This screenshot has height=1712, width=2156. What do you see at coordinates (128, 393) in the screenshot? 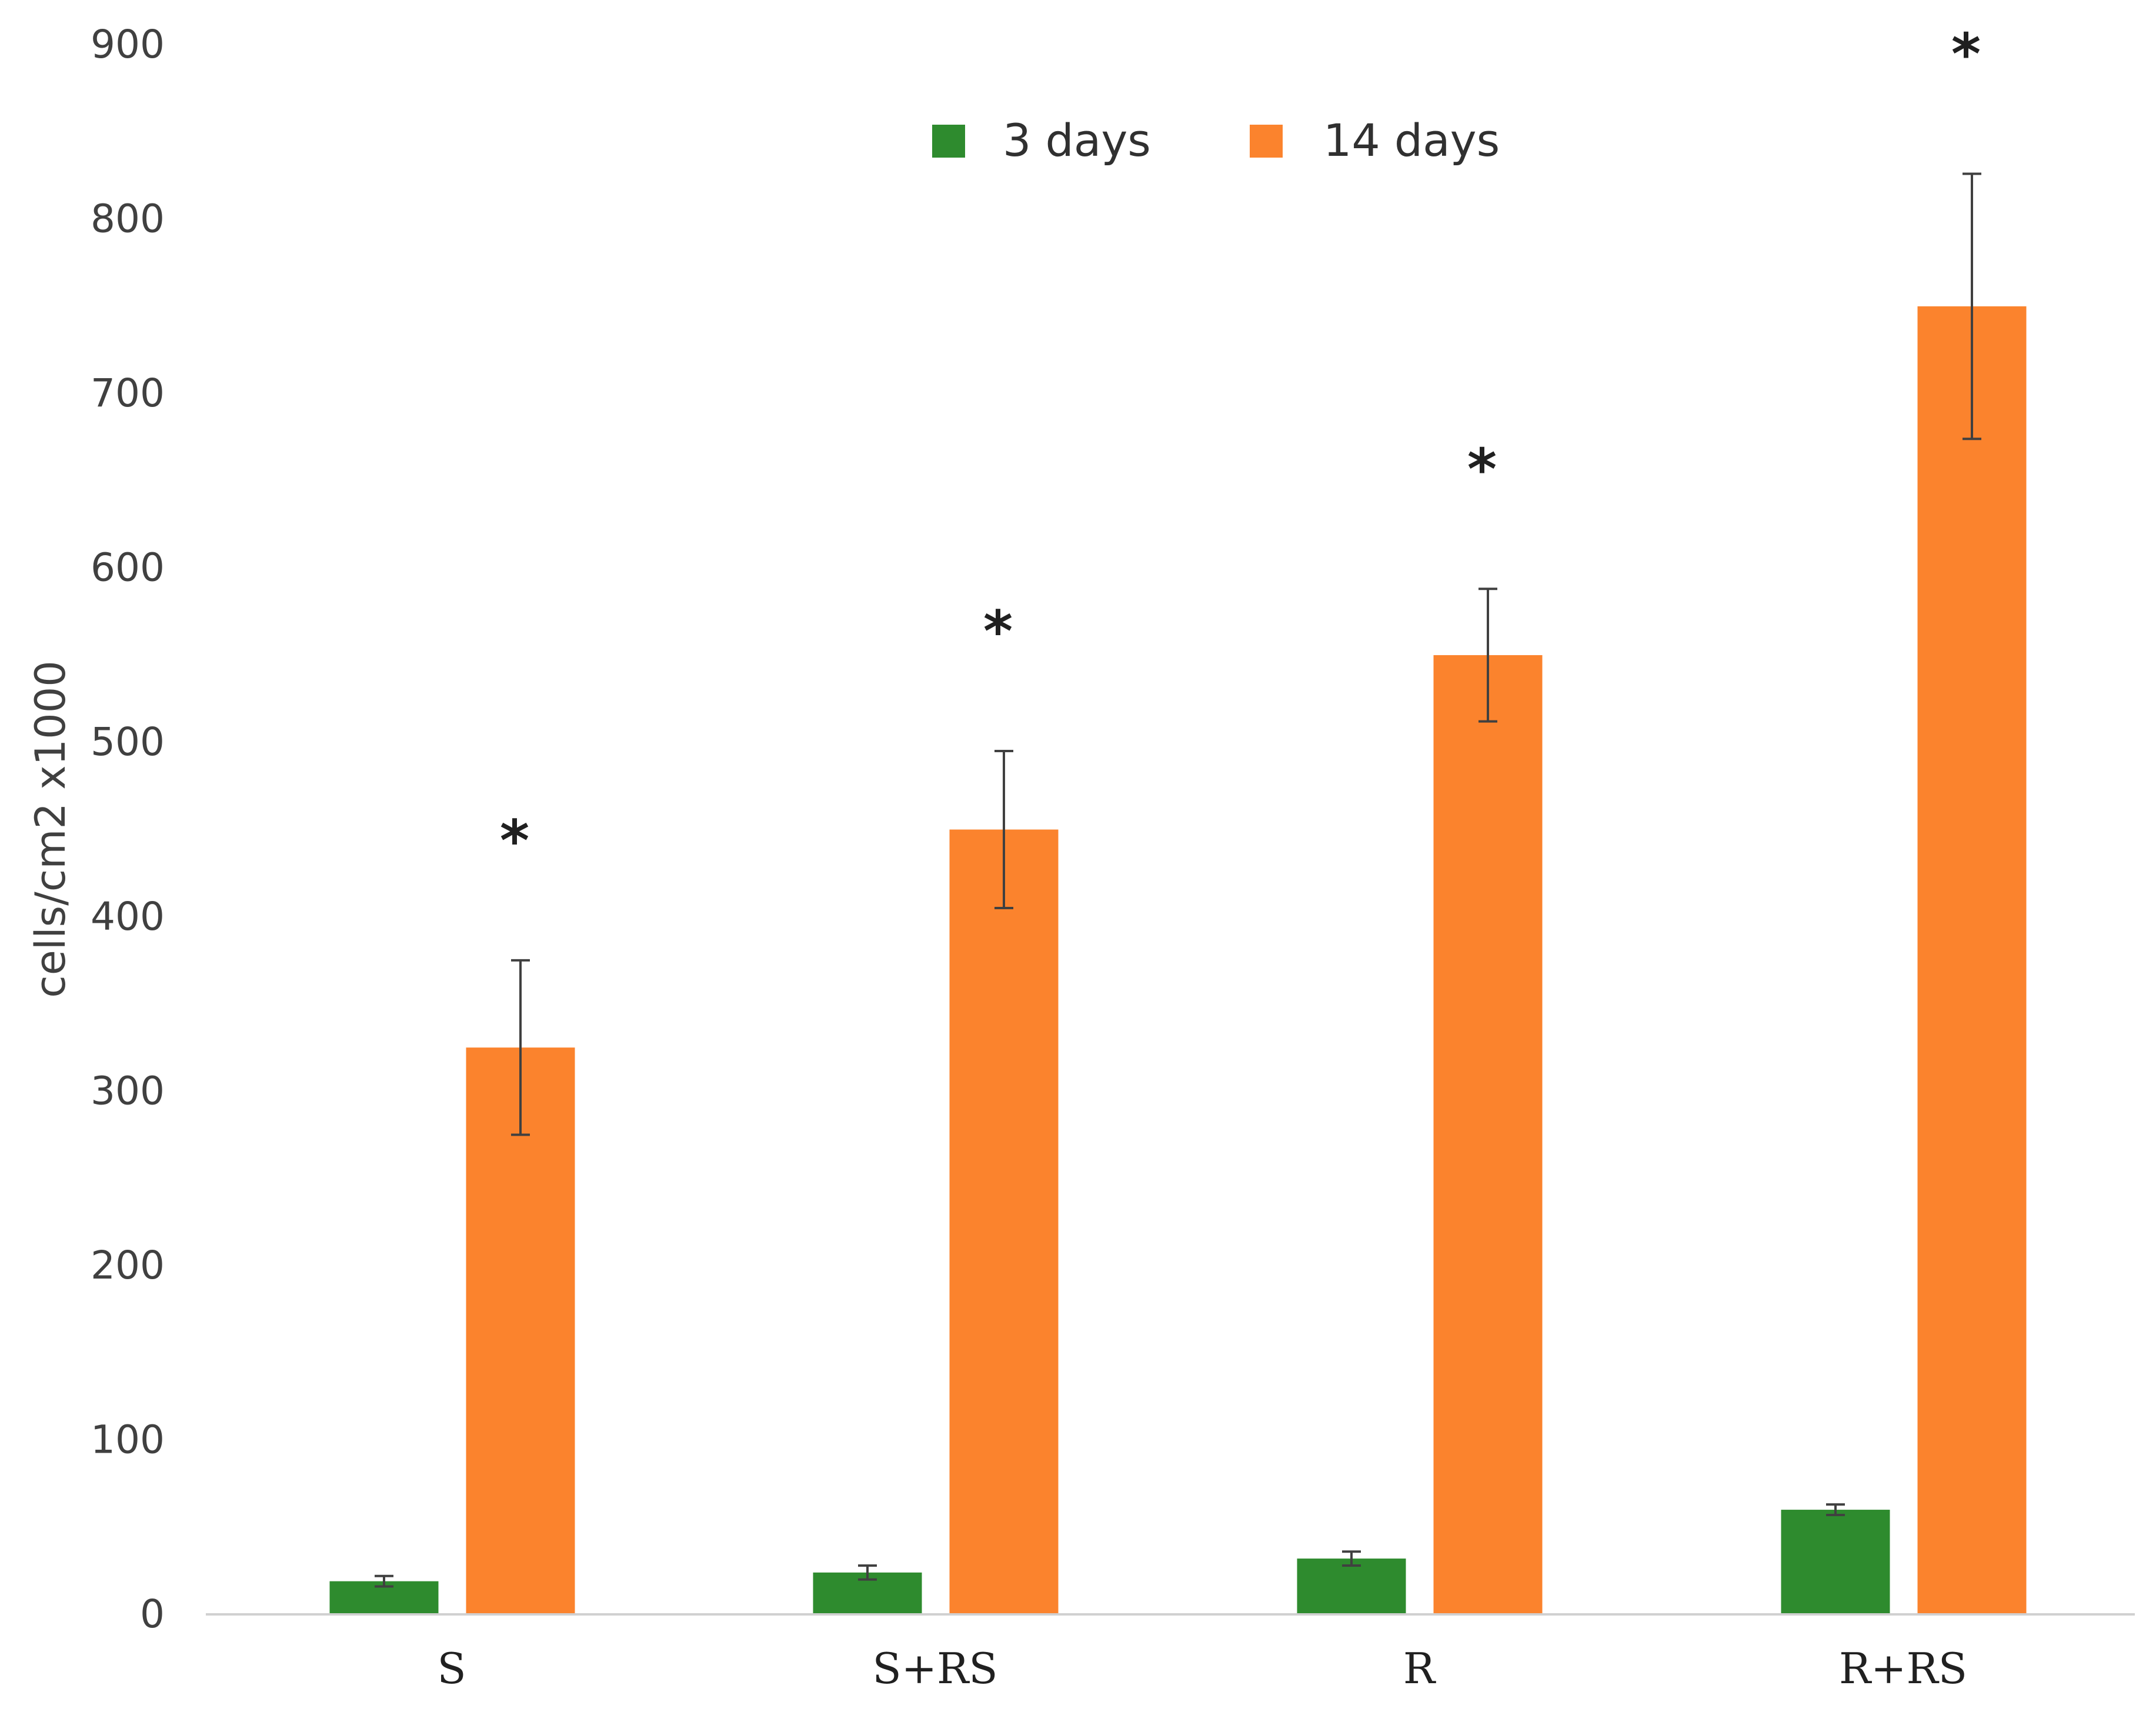
I see `y-tick-label: 700` at bounding box center [128, 393].